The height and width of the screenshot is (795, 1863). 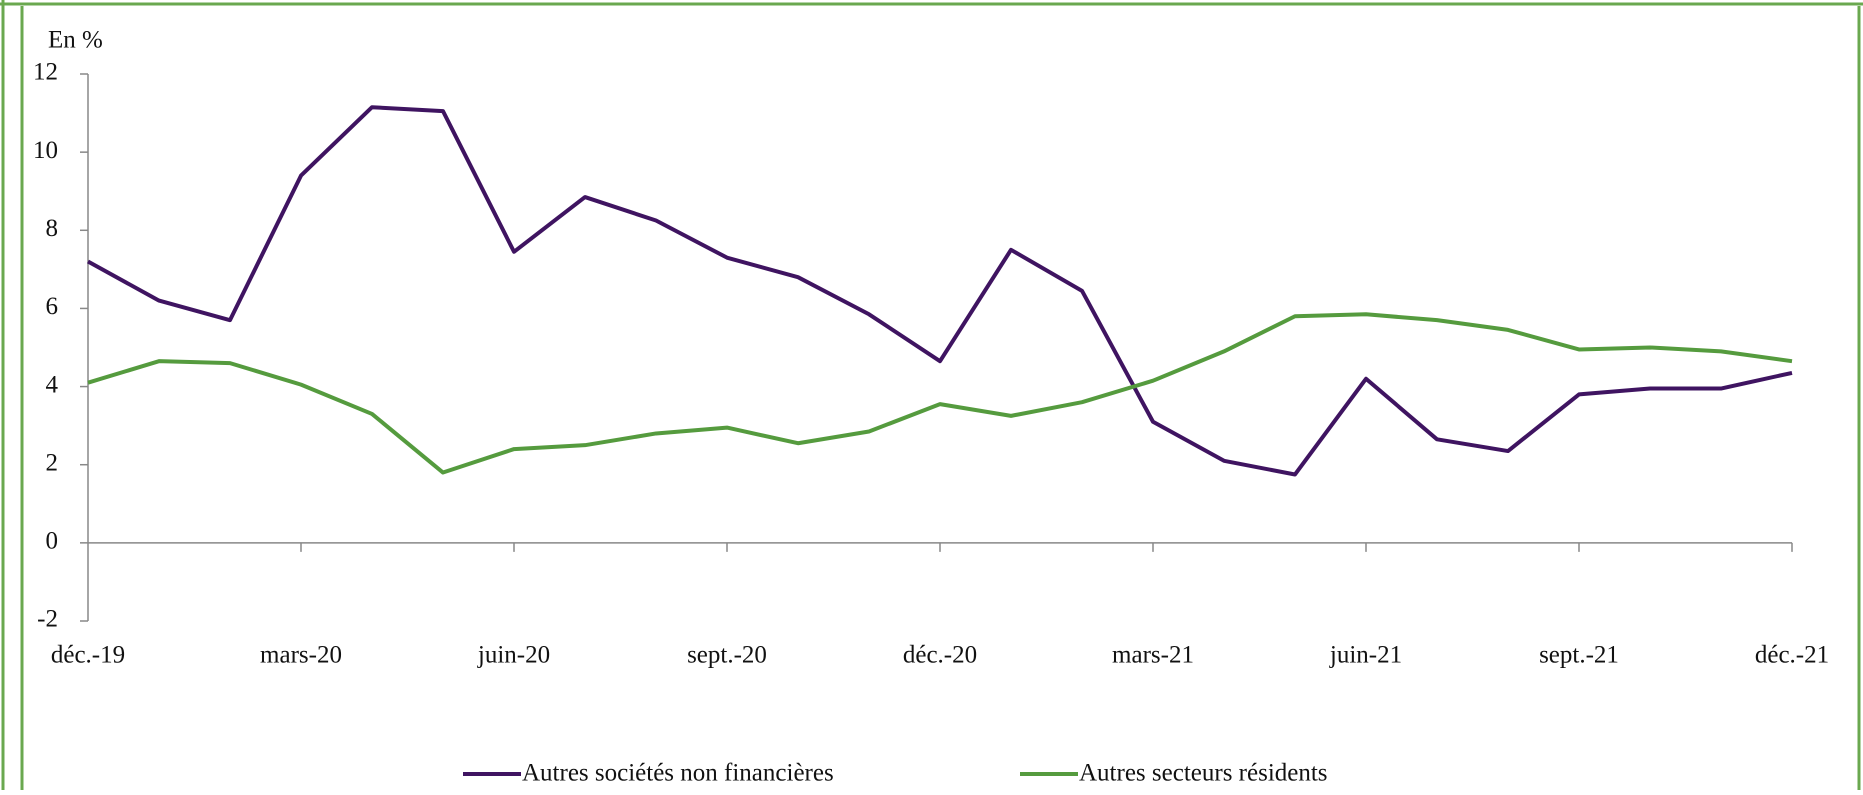 I want to click on x-tick-label: déc.-21, so click(x=1792, y=655).